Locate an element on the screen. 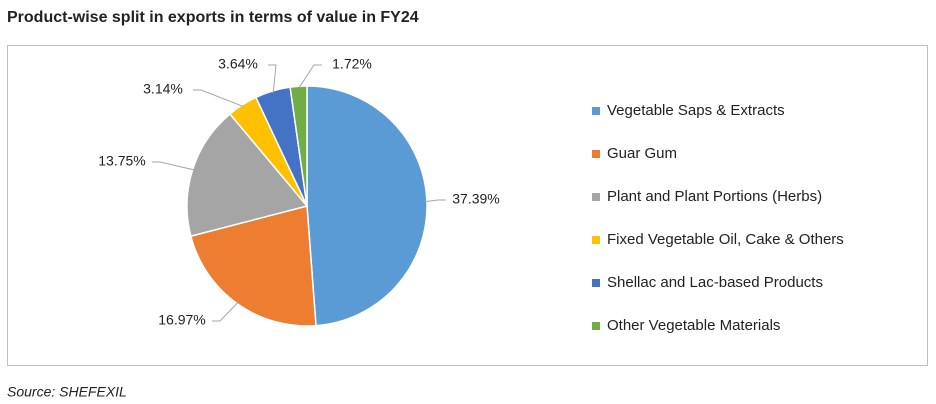 This screenshot has width=936, height=404. source-note: Source: SHEFEXIL is located at coordinates (67, 392).